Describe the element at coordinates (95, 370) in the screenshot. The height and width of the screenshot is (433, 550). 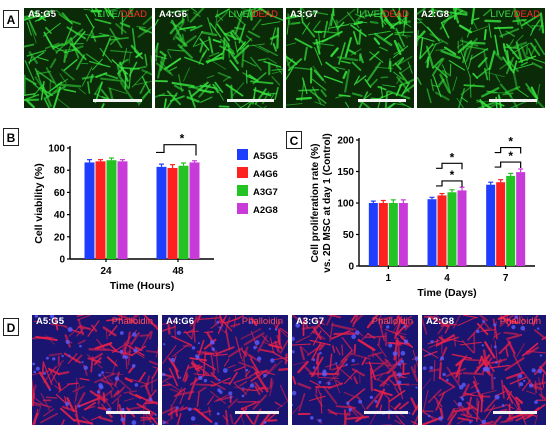
I see `phalloidin-image-1: A5:G5 Phalloidin` at that location.